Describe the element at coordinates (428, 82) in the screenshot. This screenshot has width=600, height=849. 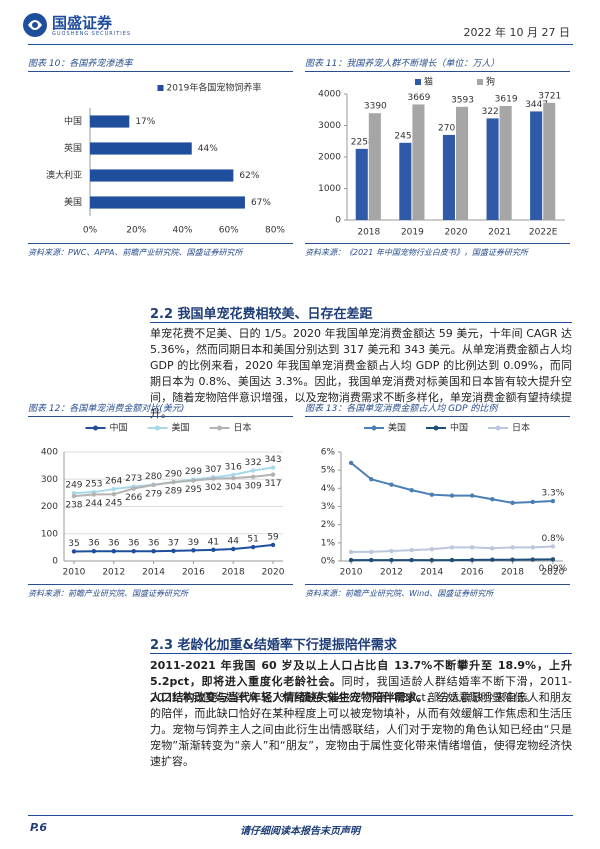
I see `legend-label: 猫` at that location.